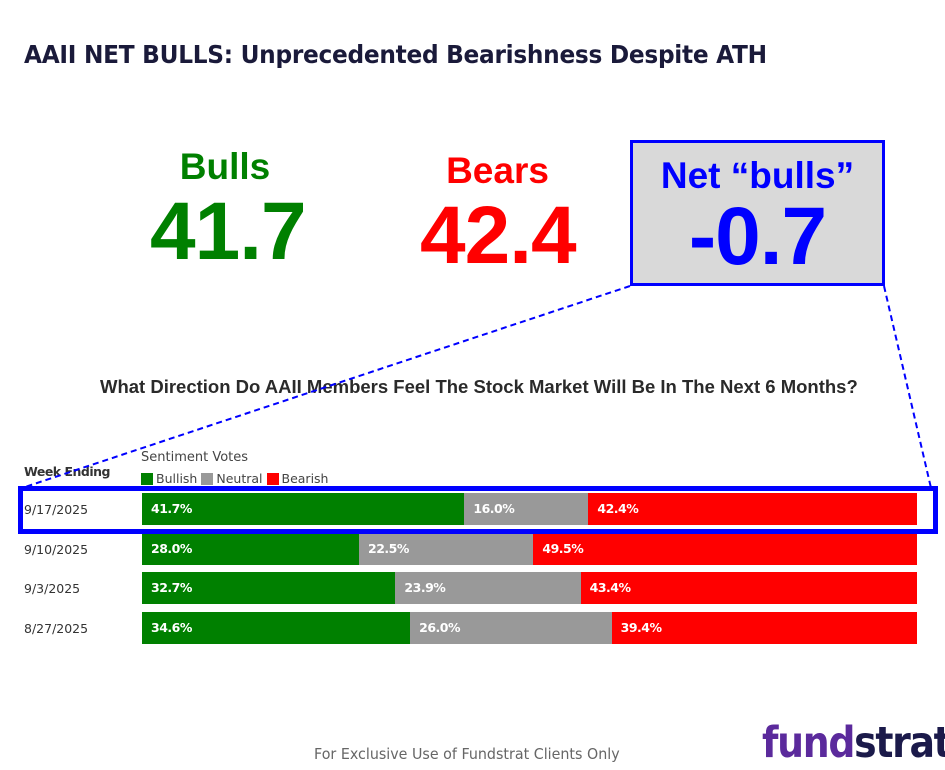  I want to click on neutral-value: 22.5%, so click(388, 548).